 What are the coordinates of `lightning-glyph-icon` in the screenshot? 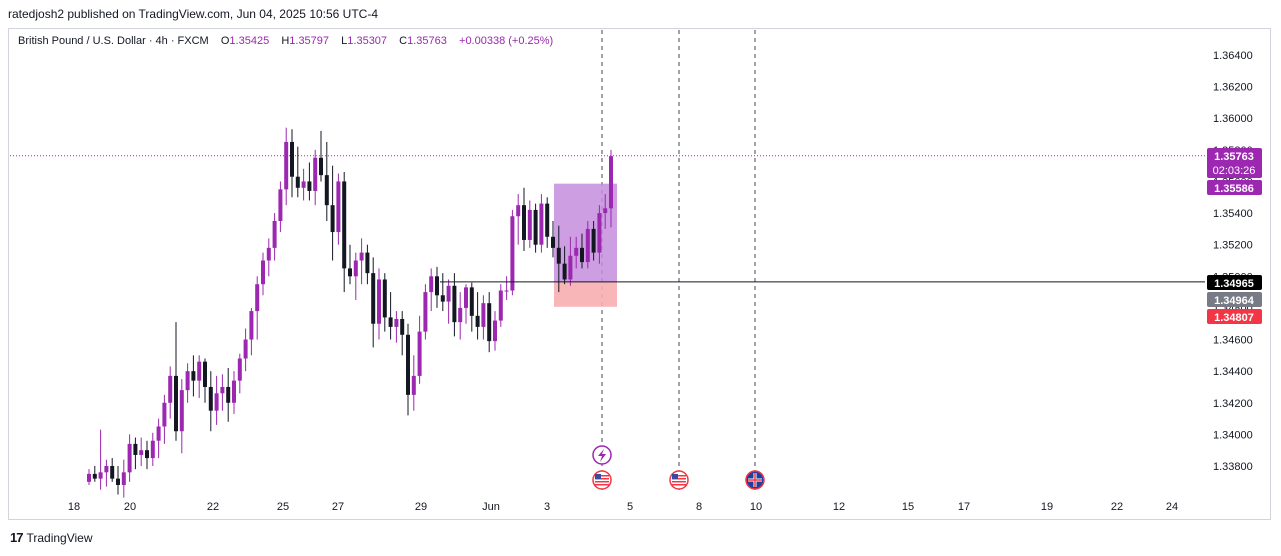 It's located at (602, 455).